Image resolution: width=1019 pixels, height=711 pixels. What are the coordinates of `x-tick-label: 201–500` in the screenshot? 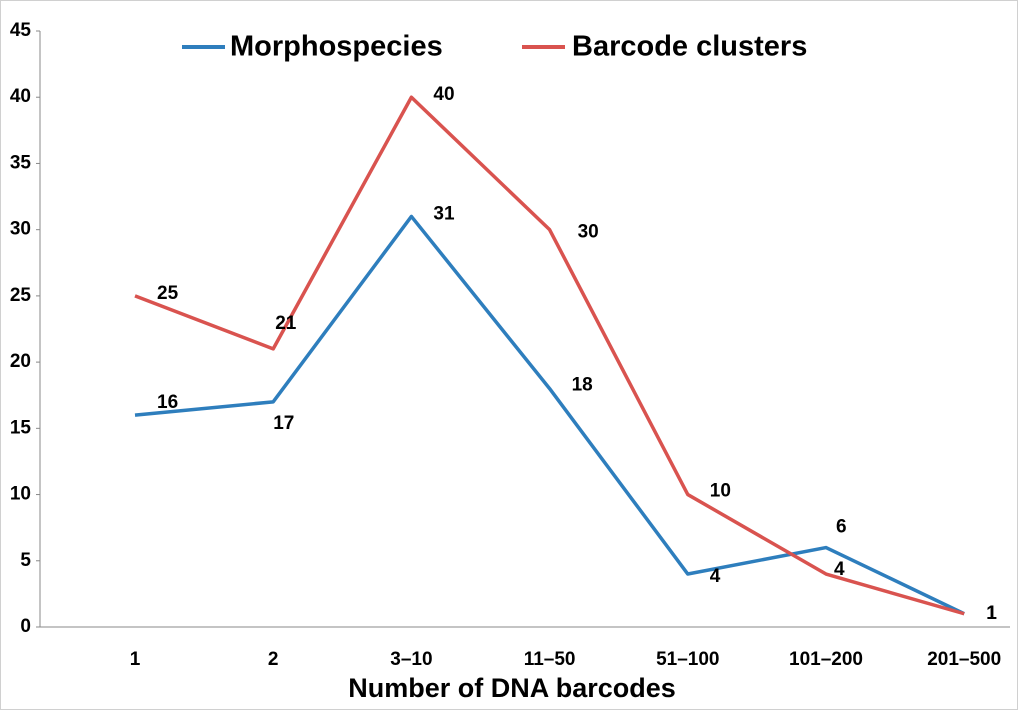 It's located at (964, 659).